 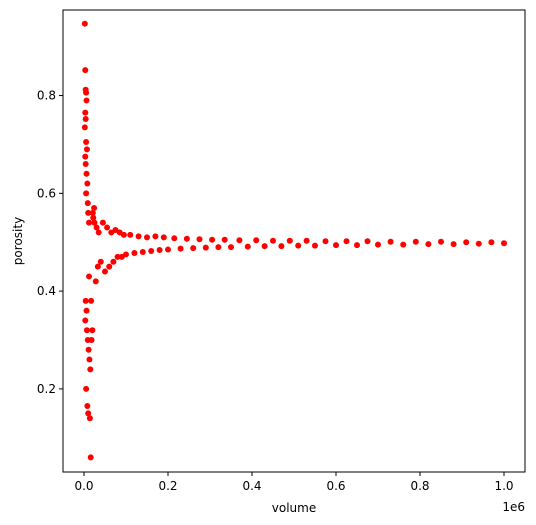 What do you see at coordinates (335, 486) in the screenshot?
I see `x-tick-label: 0.6` at bounding box center [335, 486].